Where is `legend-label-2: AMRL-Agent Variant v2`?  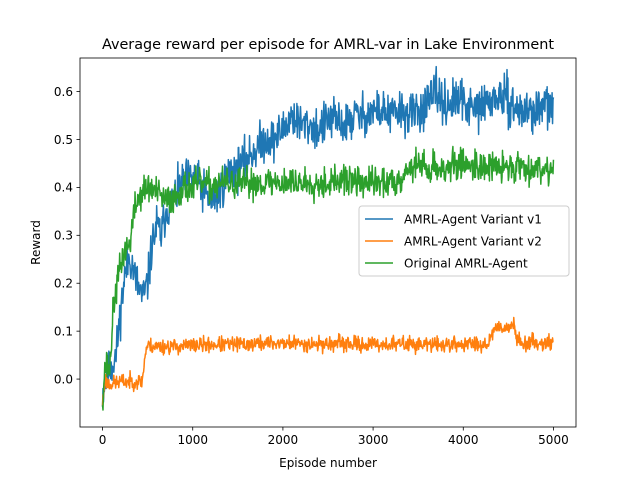 legend-label-2: AMRL-Agent Variant v2 is located at coordinates (473, 241).